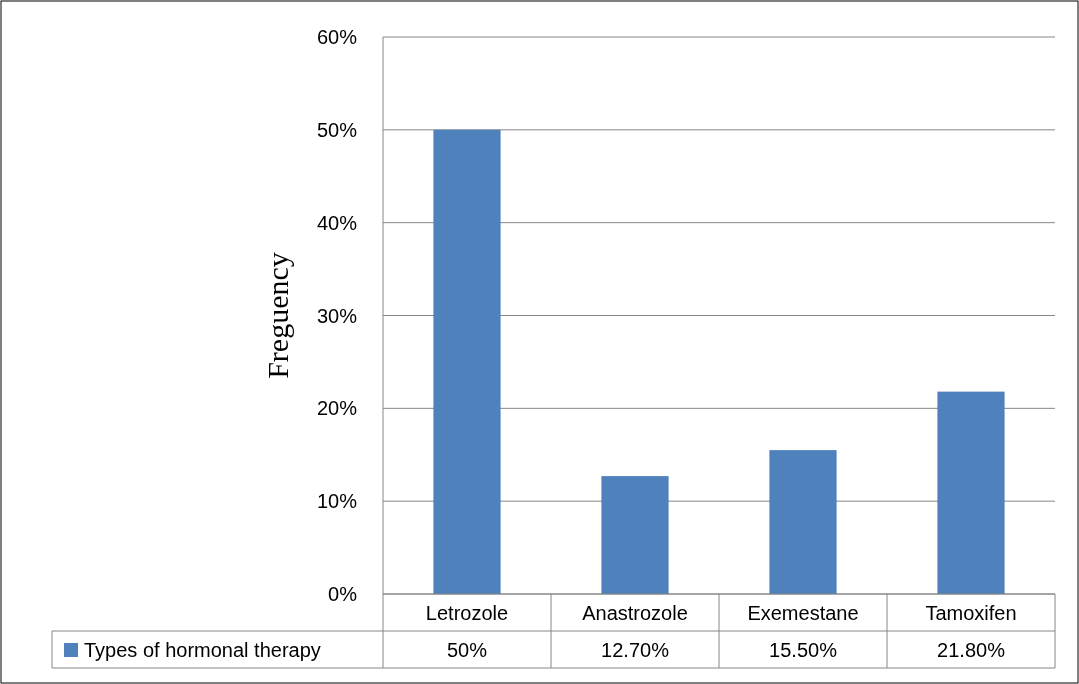  Describe the element at coordinates (635, 612) in the screenshot. I see `x-tick-label: Anastrozole` at that location.